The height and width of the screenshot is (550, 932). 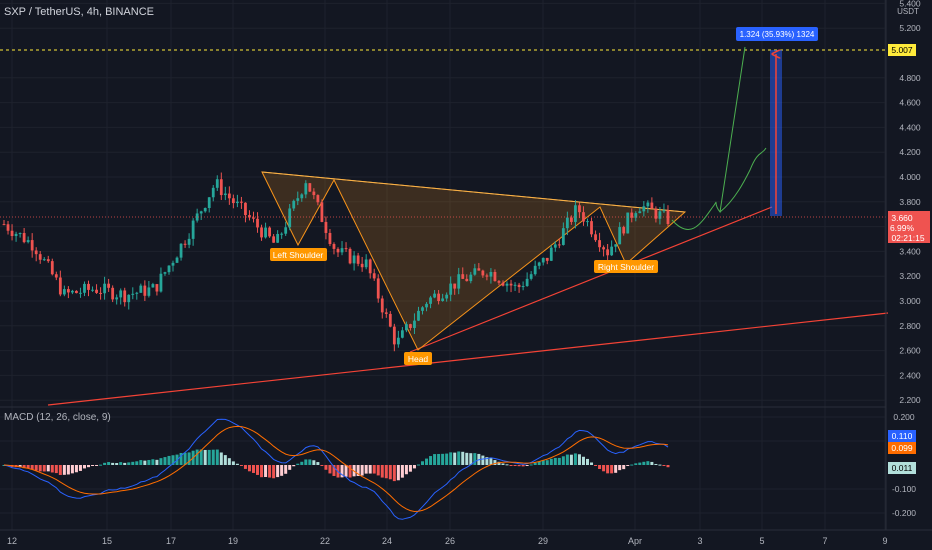 What do you see at coordinates (171, 541) in the screenshot?
I see `x-tick-label: 17` at bounding box center [171, 541].